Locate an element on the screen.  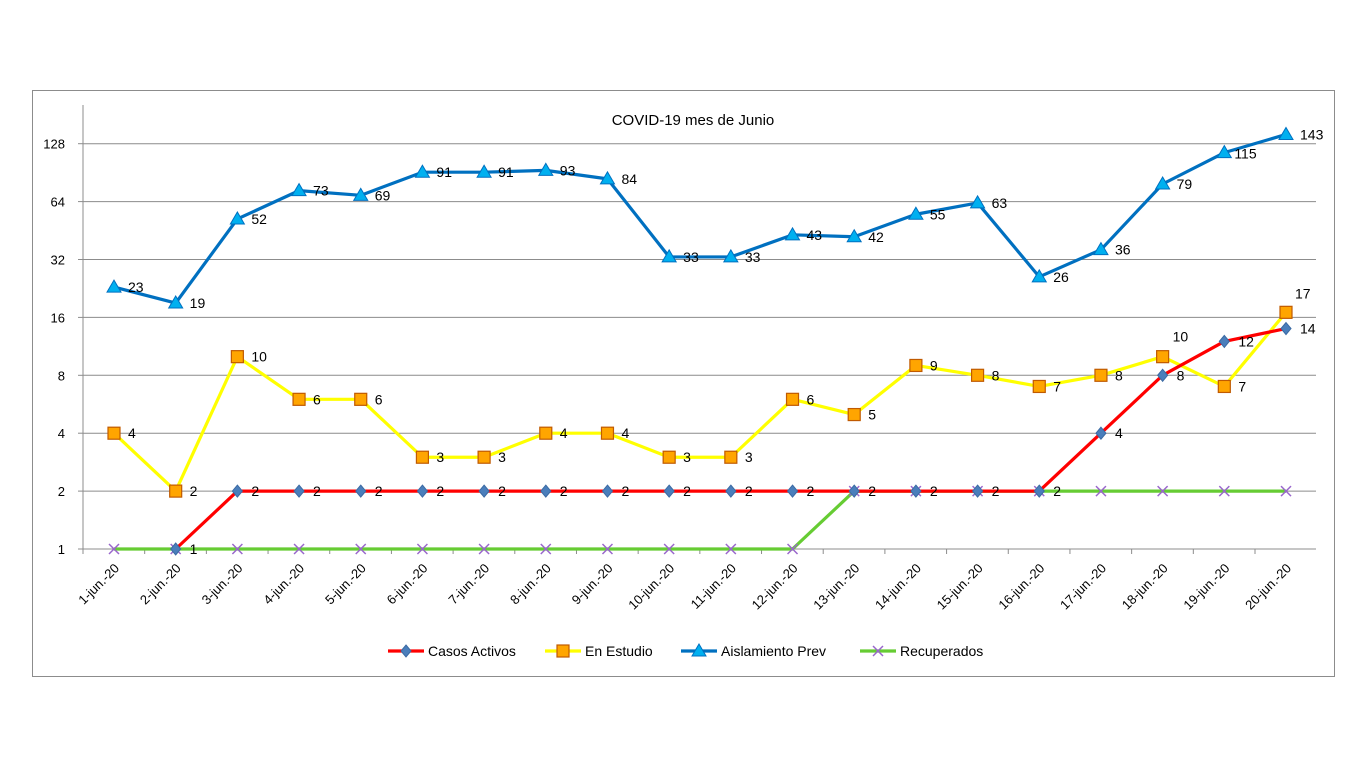
x-tick-label: 16-jun.-20 is located at coordinates (1021, 587).